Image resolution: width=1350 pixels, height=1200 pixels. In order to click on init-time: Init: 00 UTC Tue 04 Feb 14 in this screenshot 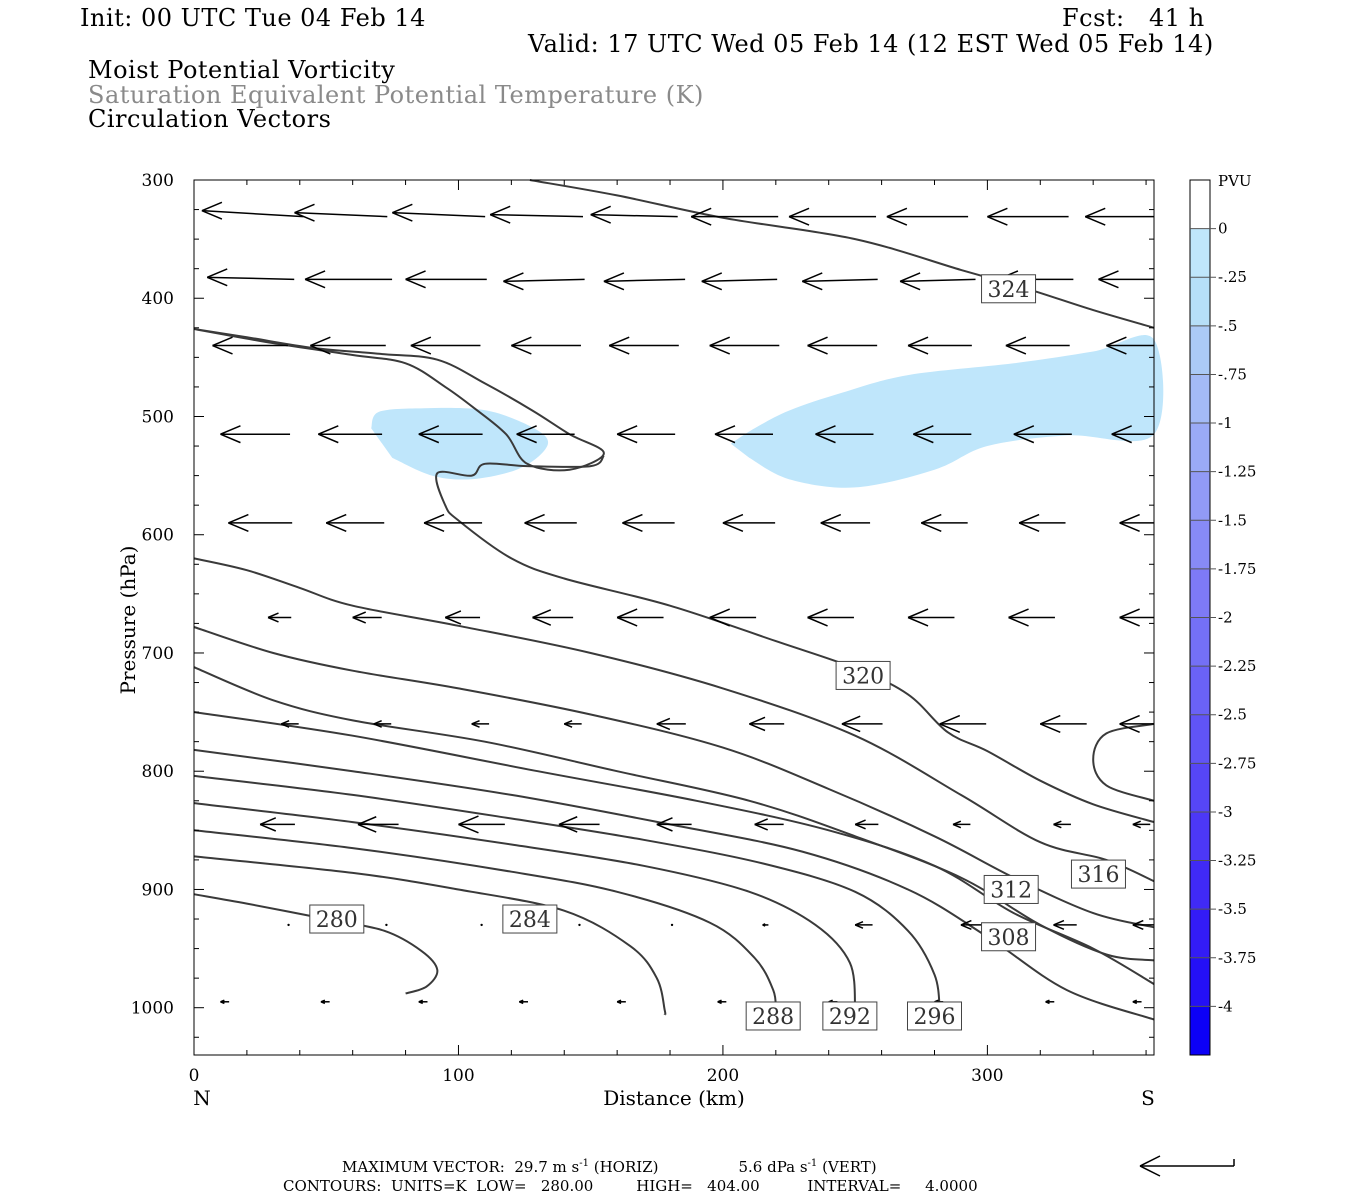, I will do `click(253, 18)`.